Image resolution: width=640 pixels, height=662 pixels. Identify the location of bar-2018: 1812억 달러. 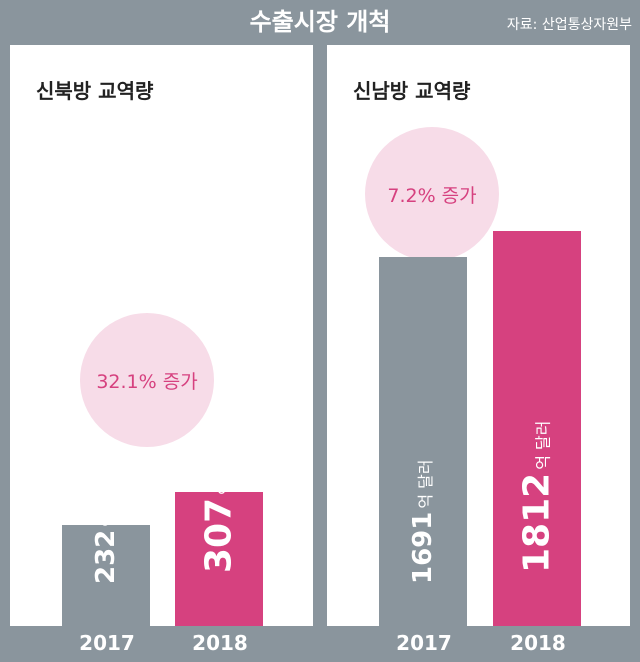
(537, 428).